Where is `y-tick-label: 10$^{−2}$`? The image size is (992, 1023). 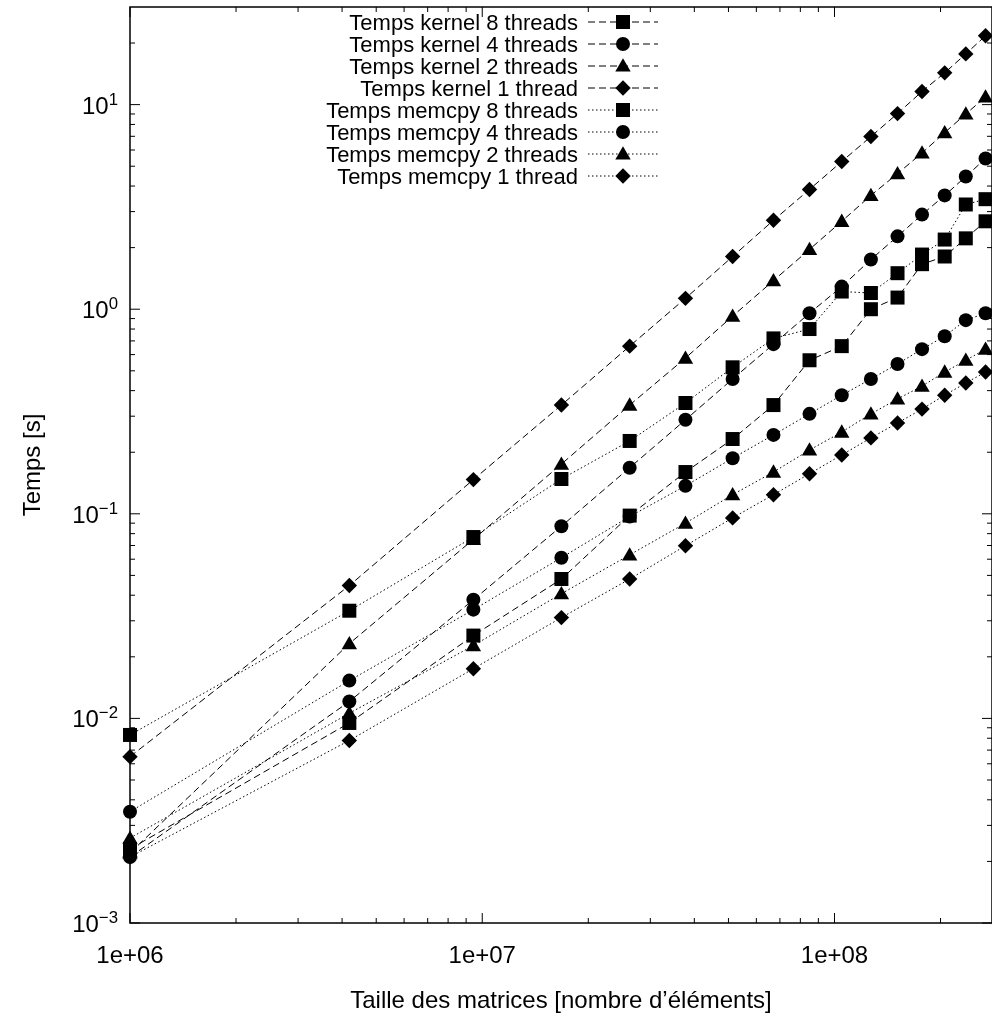
y-tick-label: 10$^{−2}$ is located at coordinates (95, 717).